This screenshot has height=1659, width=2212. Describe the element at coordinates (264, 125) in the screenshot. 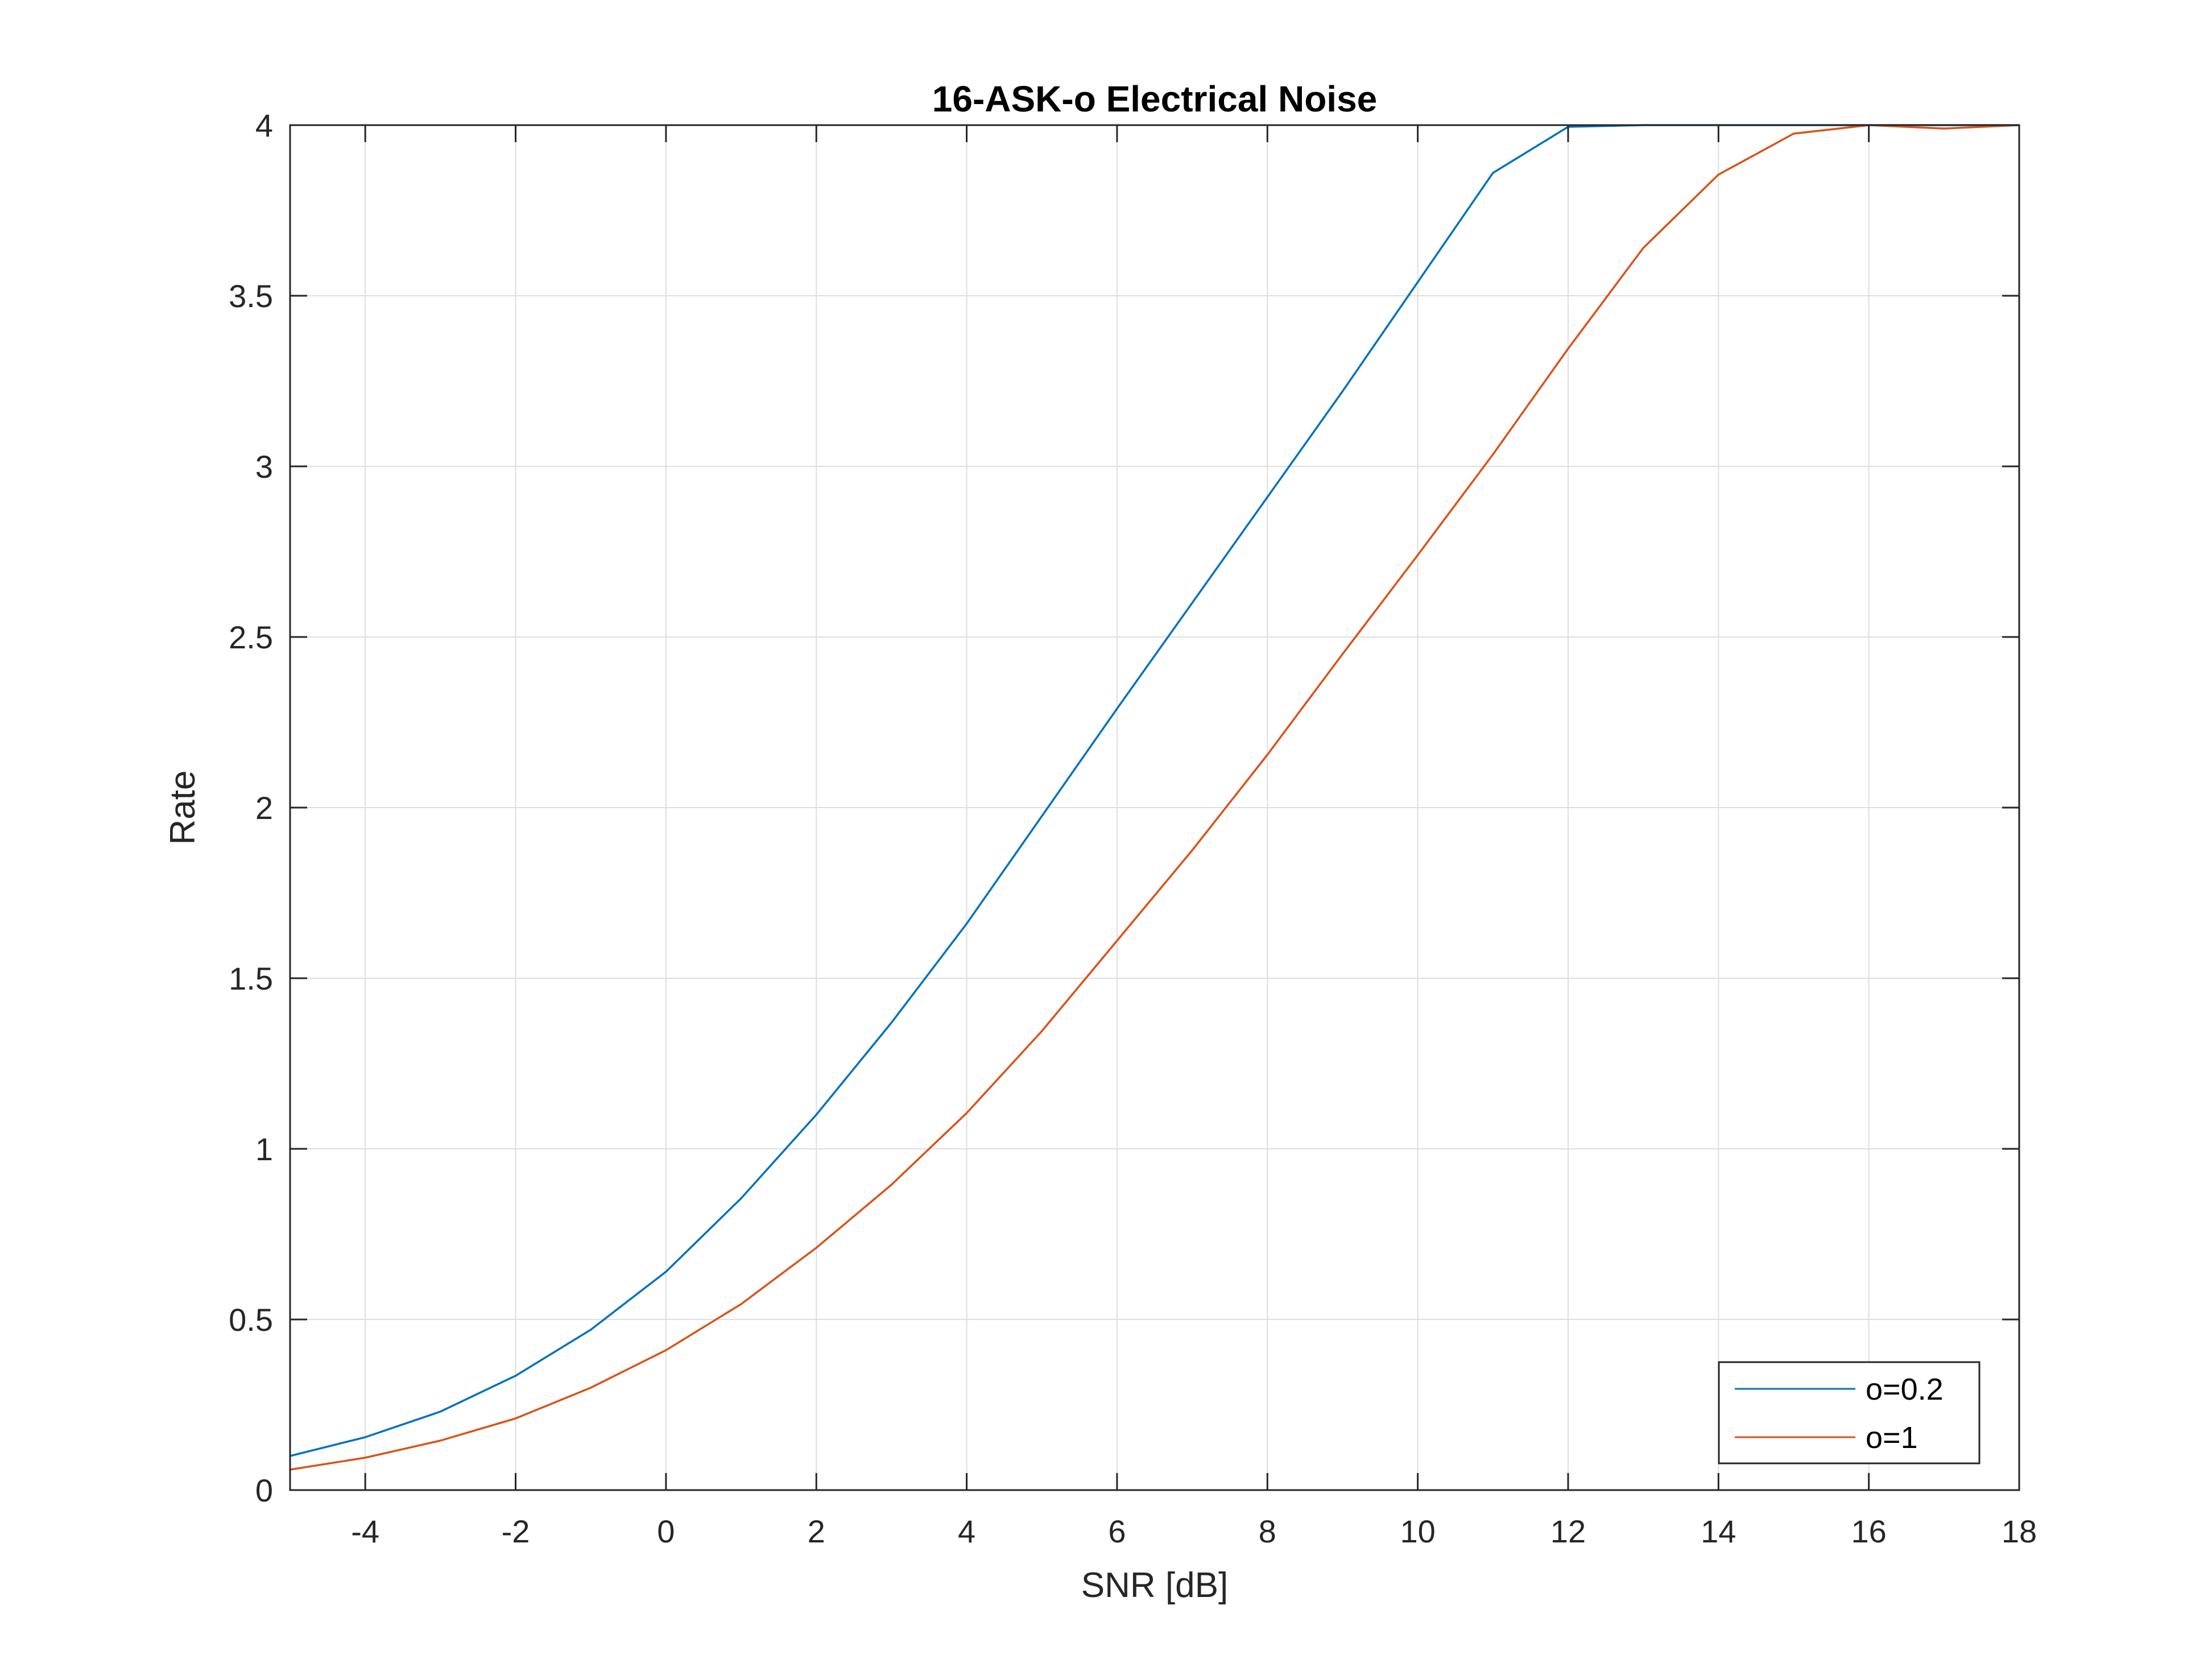

I see `y-tick-label: 4` at that location.